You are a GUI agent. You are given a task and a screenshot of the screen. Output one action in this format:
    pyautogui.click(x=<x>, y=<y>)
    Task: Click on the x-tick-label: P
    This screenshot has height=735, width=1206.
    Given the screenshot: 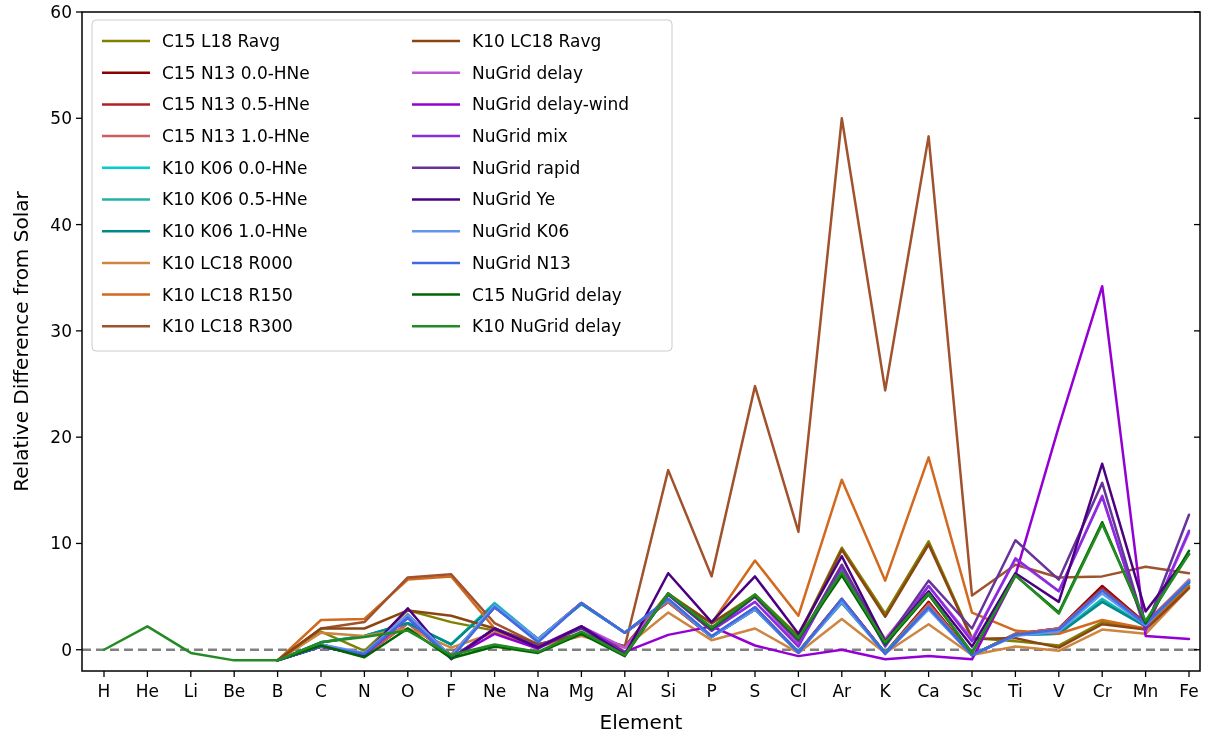 What is the action you would take?
    pyautogui.click(x=711, y=691)
    